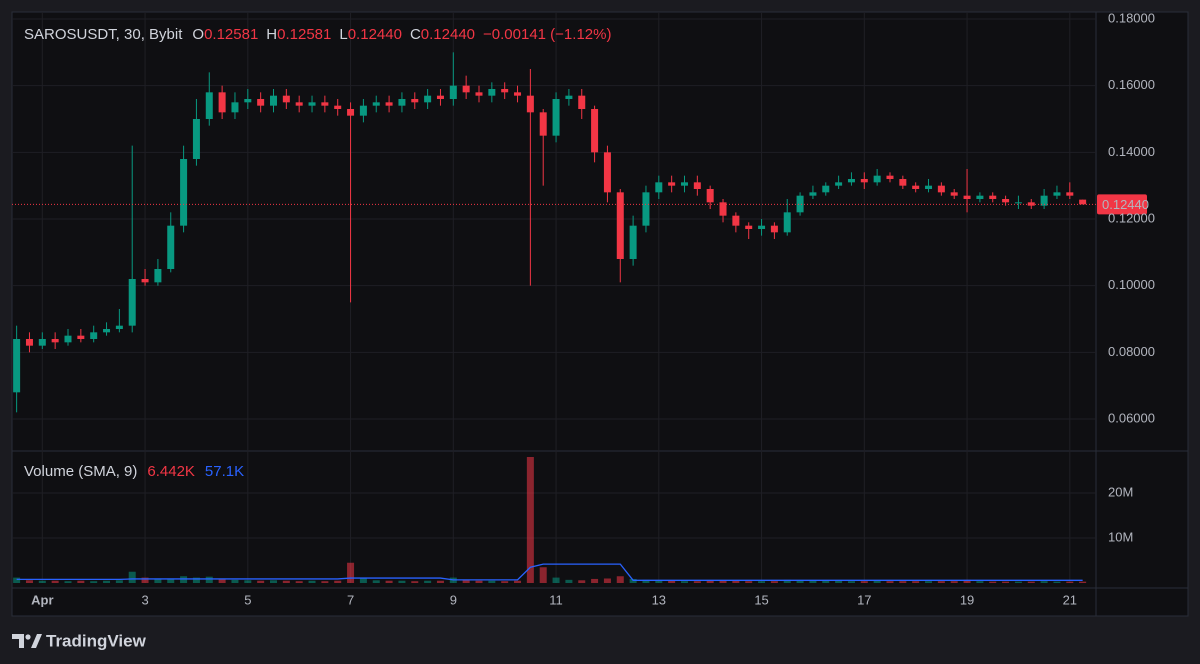 This screenshot has height=664, width=1200. I want to click on ohlc-value: 0.12581, so click(231, 34).